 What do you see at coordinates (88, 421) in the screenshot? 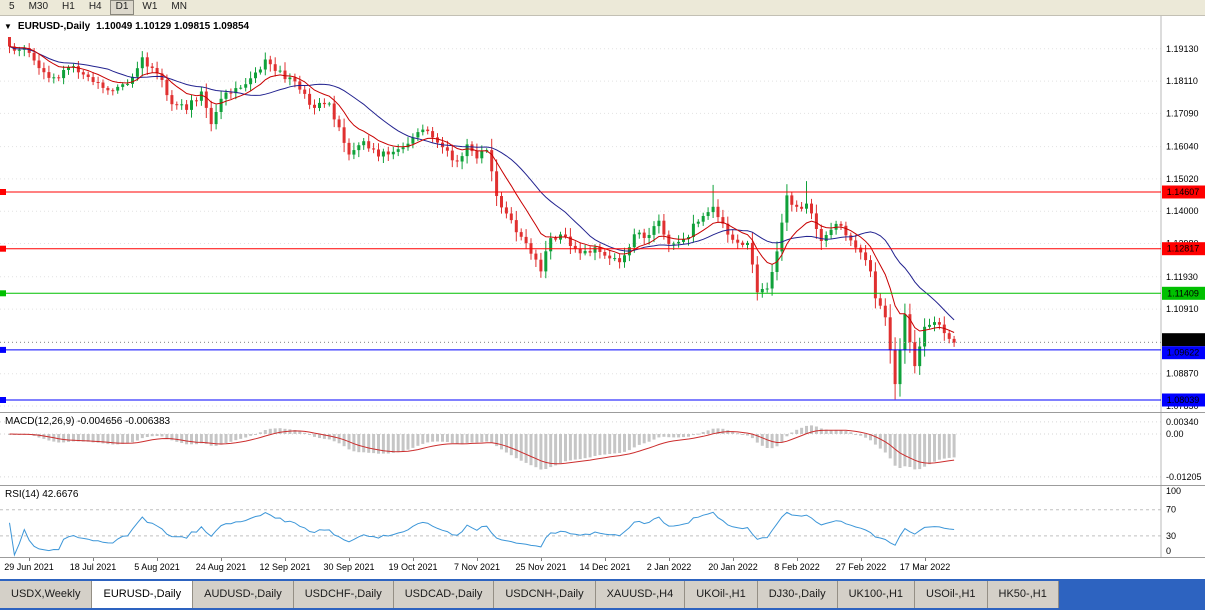
I see `macd-label: MACD(12,26,9) -0.004656 -0.006383` at bounding box center [88, 421].